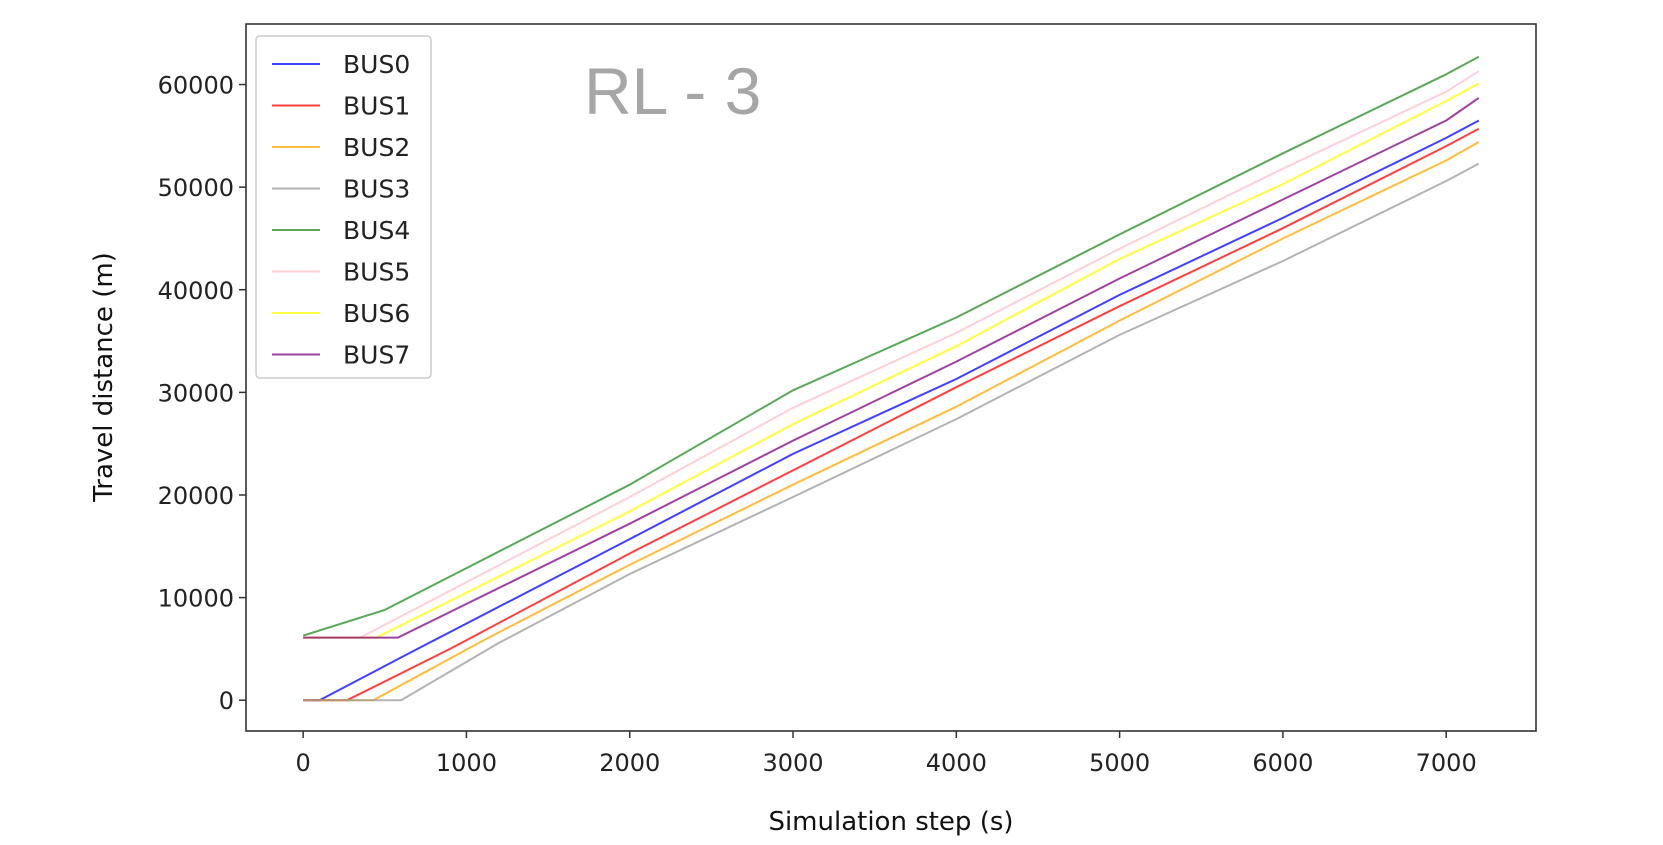  Describe the element at coordinates (341, 64) in the screenshot. I see `legend-item-bus0: BUS0` at that location.